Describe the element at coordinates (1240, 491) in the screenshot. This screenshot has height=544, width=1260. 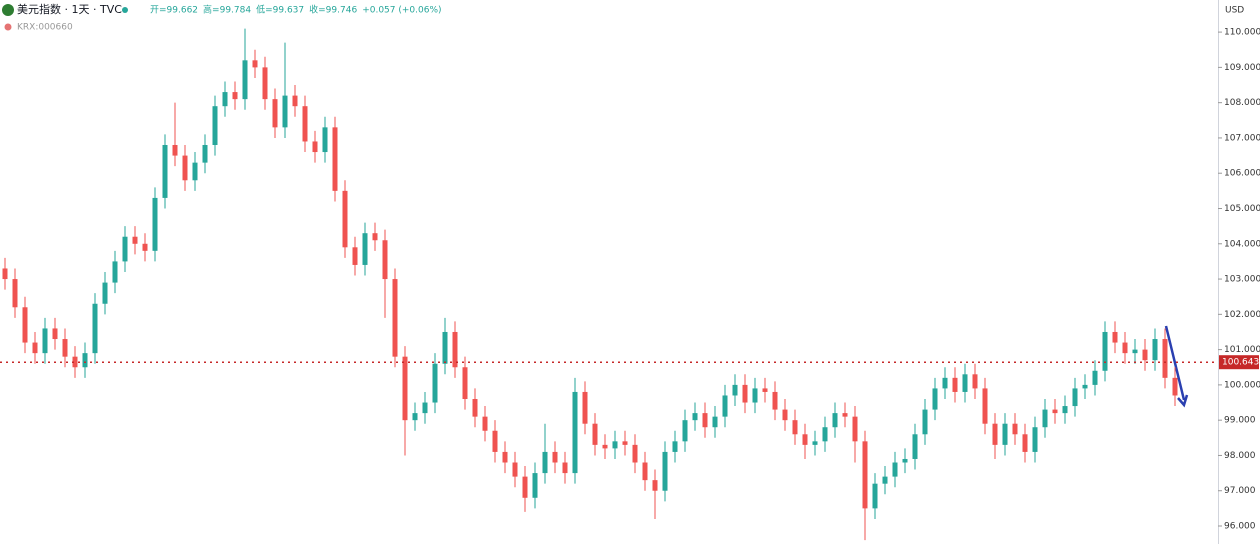
I see `y-tick-label: 97.000` at that location.